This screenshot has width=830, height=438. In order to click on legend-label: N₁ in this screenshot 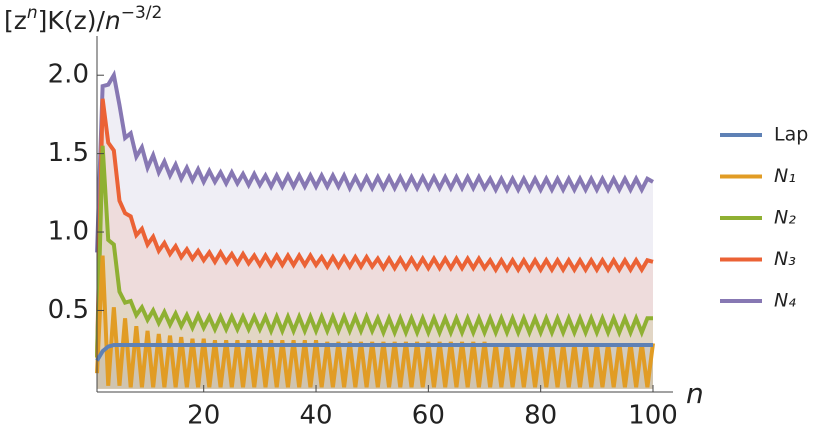, I will do `click(785, 176)`.